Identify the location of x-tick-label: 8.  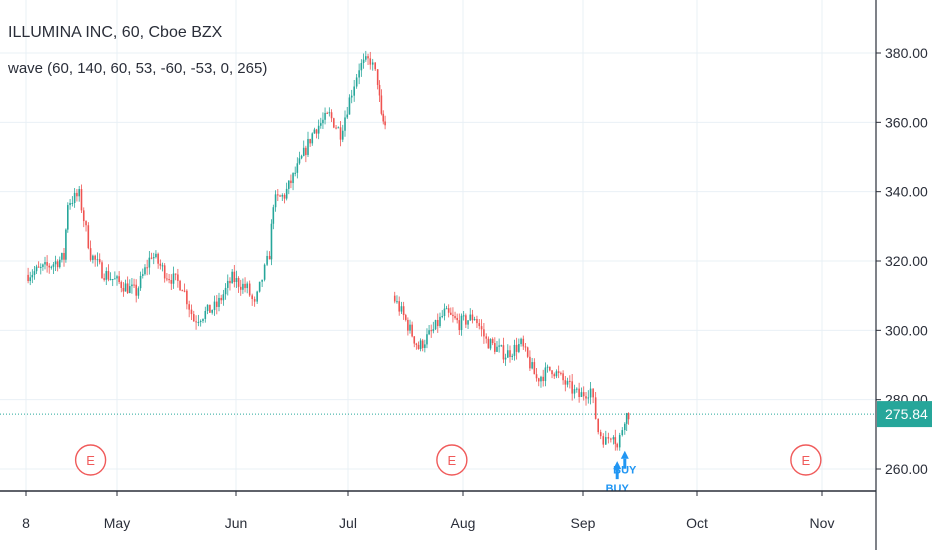
(26, 523).